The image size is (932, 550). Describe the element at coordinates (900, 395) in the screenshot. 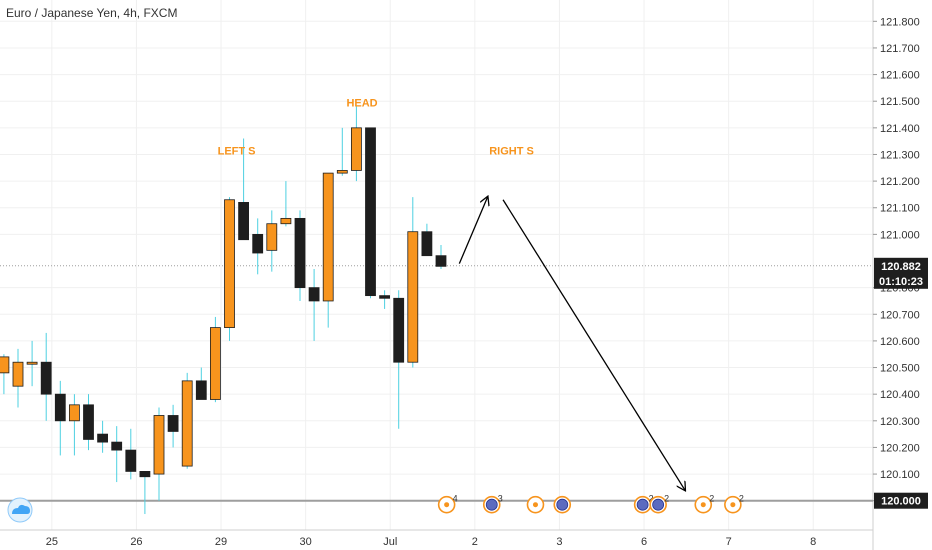

I see `price-tick-label: 120.400` at that location.